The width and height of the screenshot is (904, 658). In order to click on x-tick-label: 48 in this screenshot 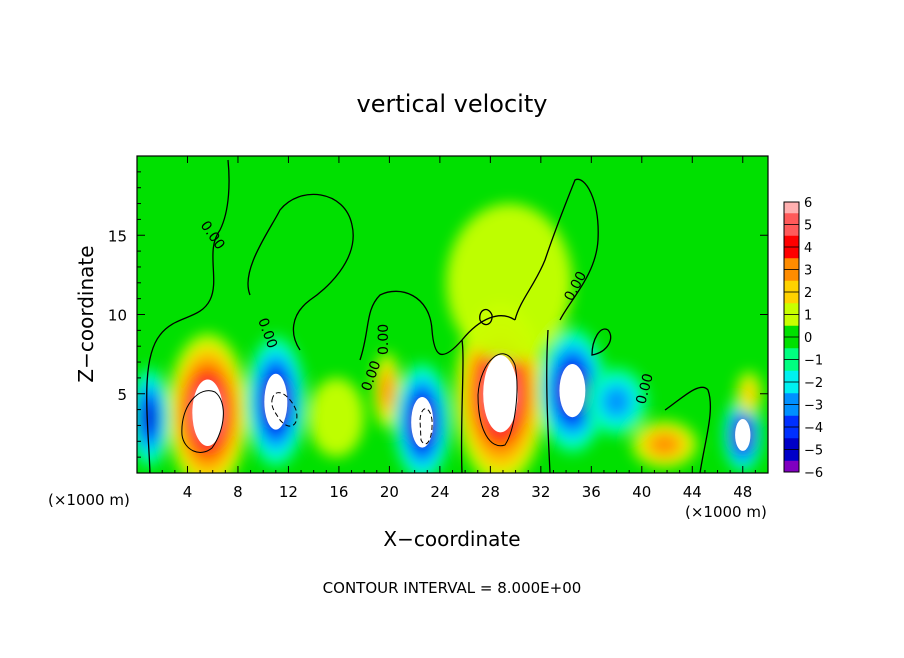, I will do `click(742, 492)`.